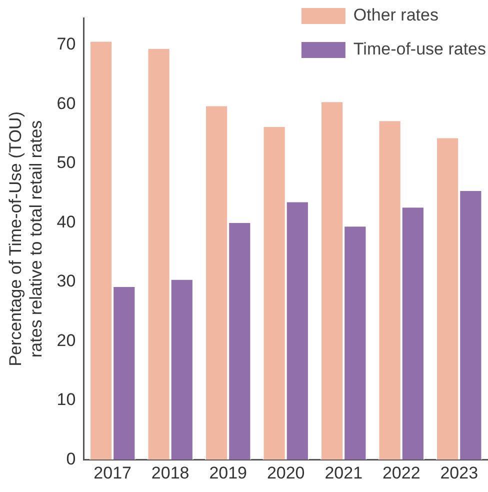  Describe the element at coordinates (66, 162) in the screenshot. I see `y-tick-label: 50` at that location.